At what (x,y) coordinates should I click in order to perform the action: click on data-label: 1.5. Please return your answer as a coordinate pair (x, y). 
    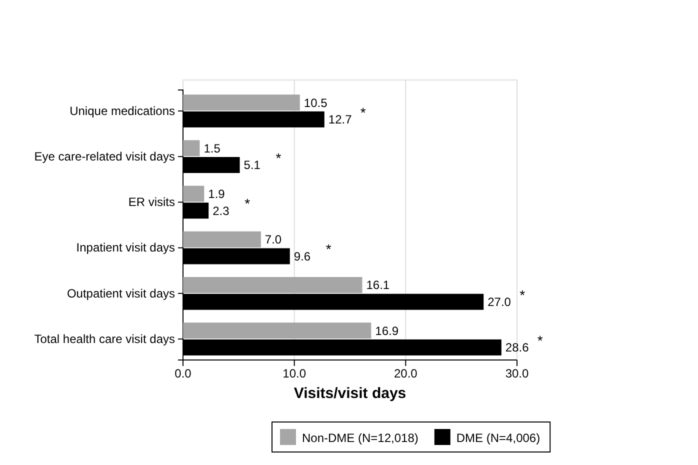
    Looking at the image, I should click on (212, 148).